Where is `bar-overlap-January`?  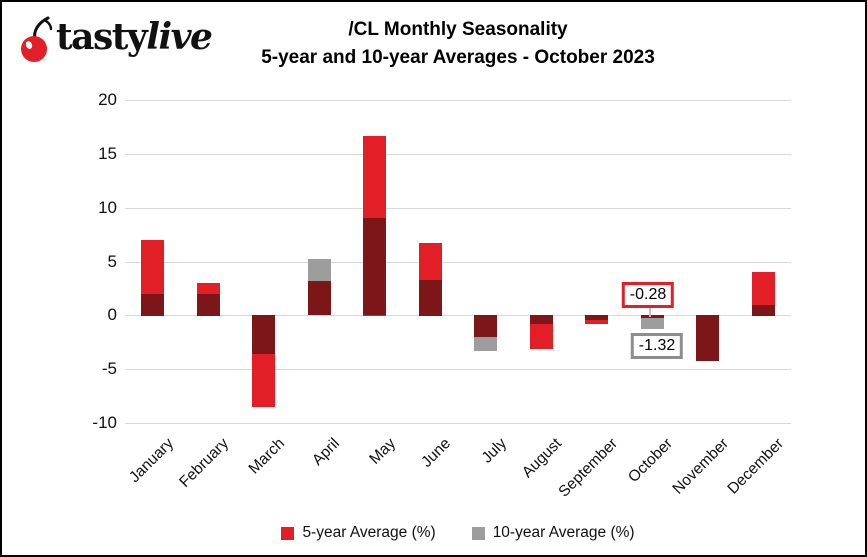 bar-overlap-January is located at coordinates (152, 305).